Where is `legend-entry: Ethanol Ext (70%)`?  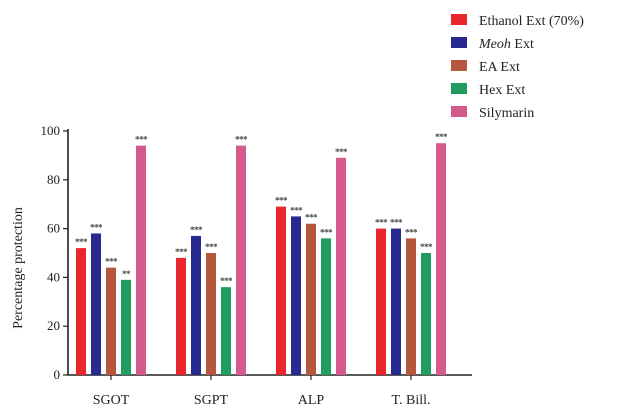 legend-entry: Ethanol Ext (70%) is located at coordinates (531, 21).